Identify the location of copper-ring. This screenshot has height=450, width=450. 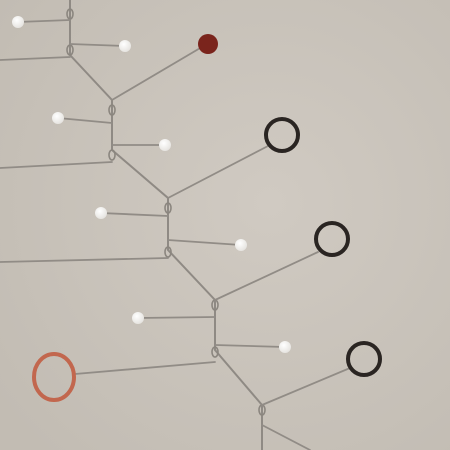
(54, 377).